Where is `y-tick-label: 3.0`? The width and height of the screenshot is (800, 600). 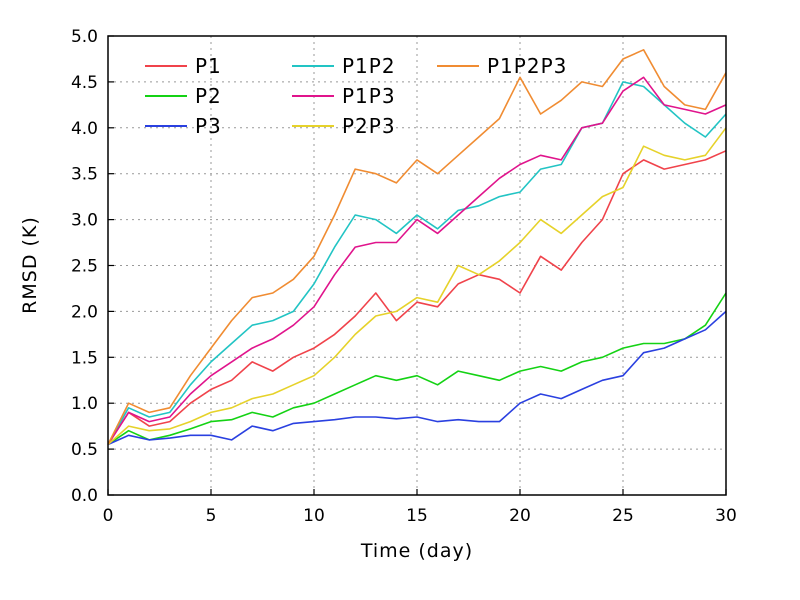 y-tick-label: 3.0 is located at coordinates (84, 221).